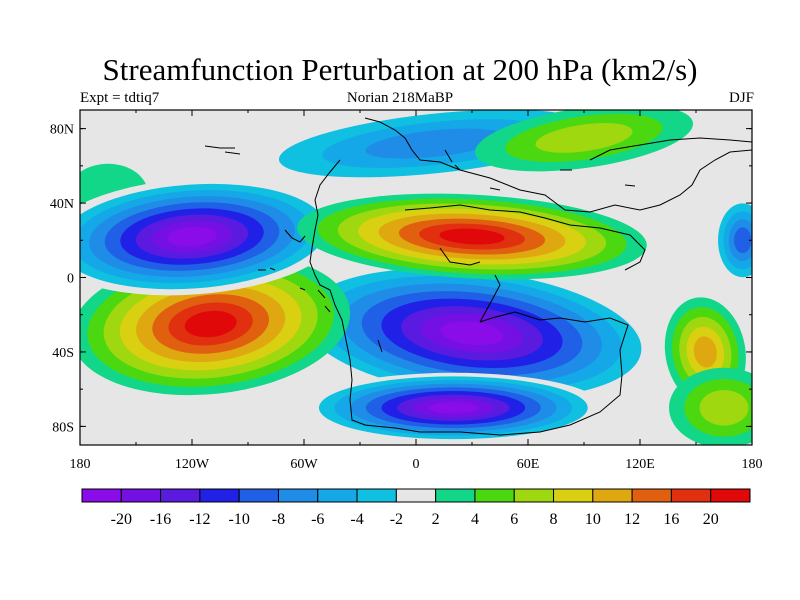 The width and height of the screenshot is (800, 600). What do you see at coordinates (160, 519) in the screenshot?
I see `colorbar-label: -16` at bounding box center [160, 519].